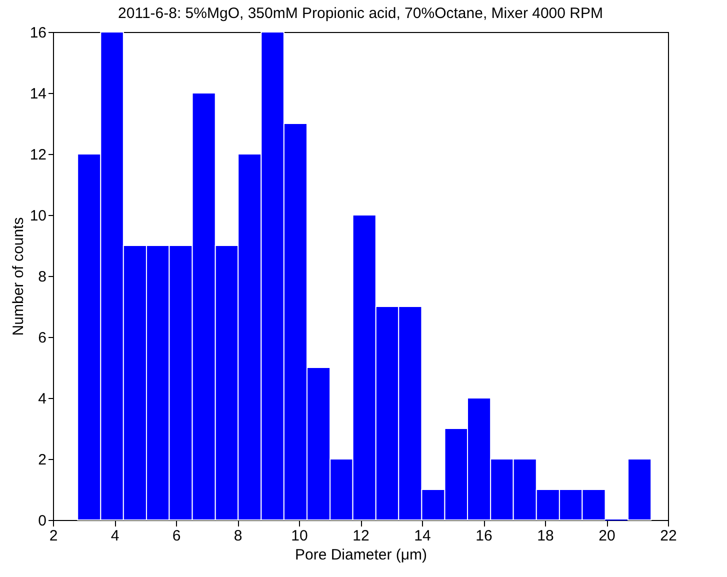 This screenshot has height=577, width=727. I want to click on x-tick-label: 22, so click(668, 536).